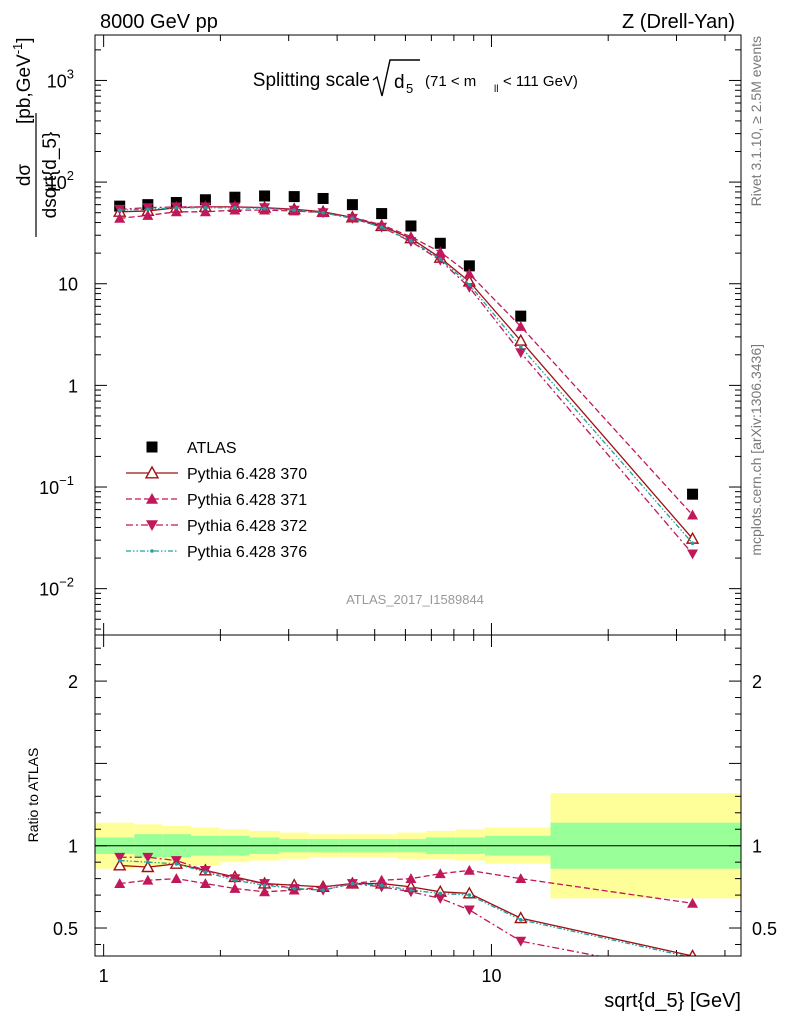  Describe the element at coordinates (491, 976) in the screenshot. I see `x-tick-label: 10` at that location.